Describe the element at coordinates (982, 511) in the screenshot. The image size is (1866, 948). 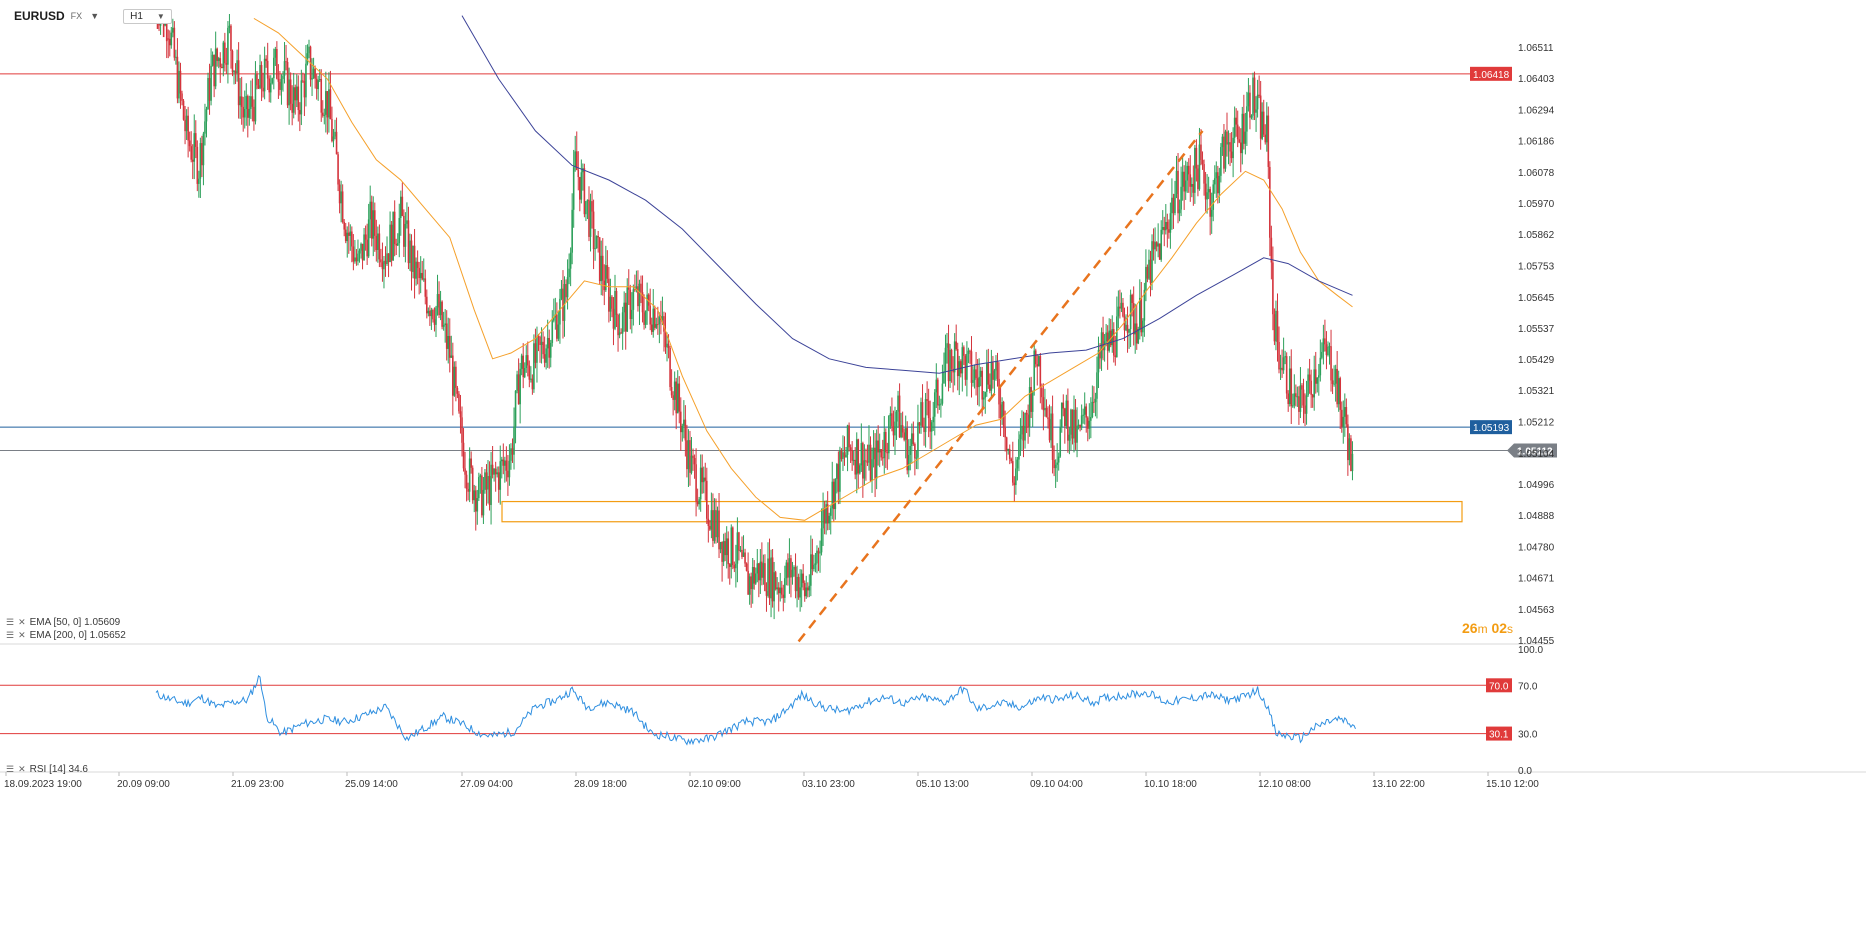
I see `support-zone` at that location.